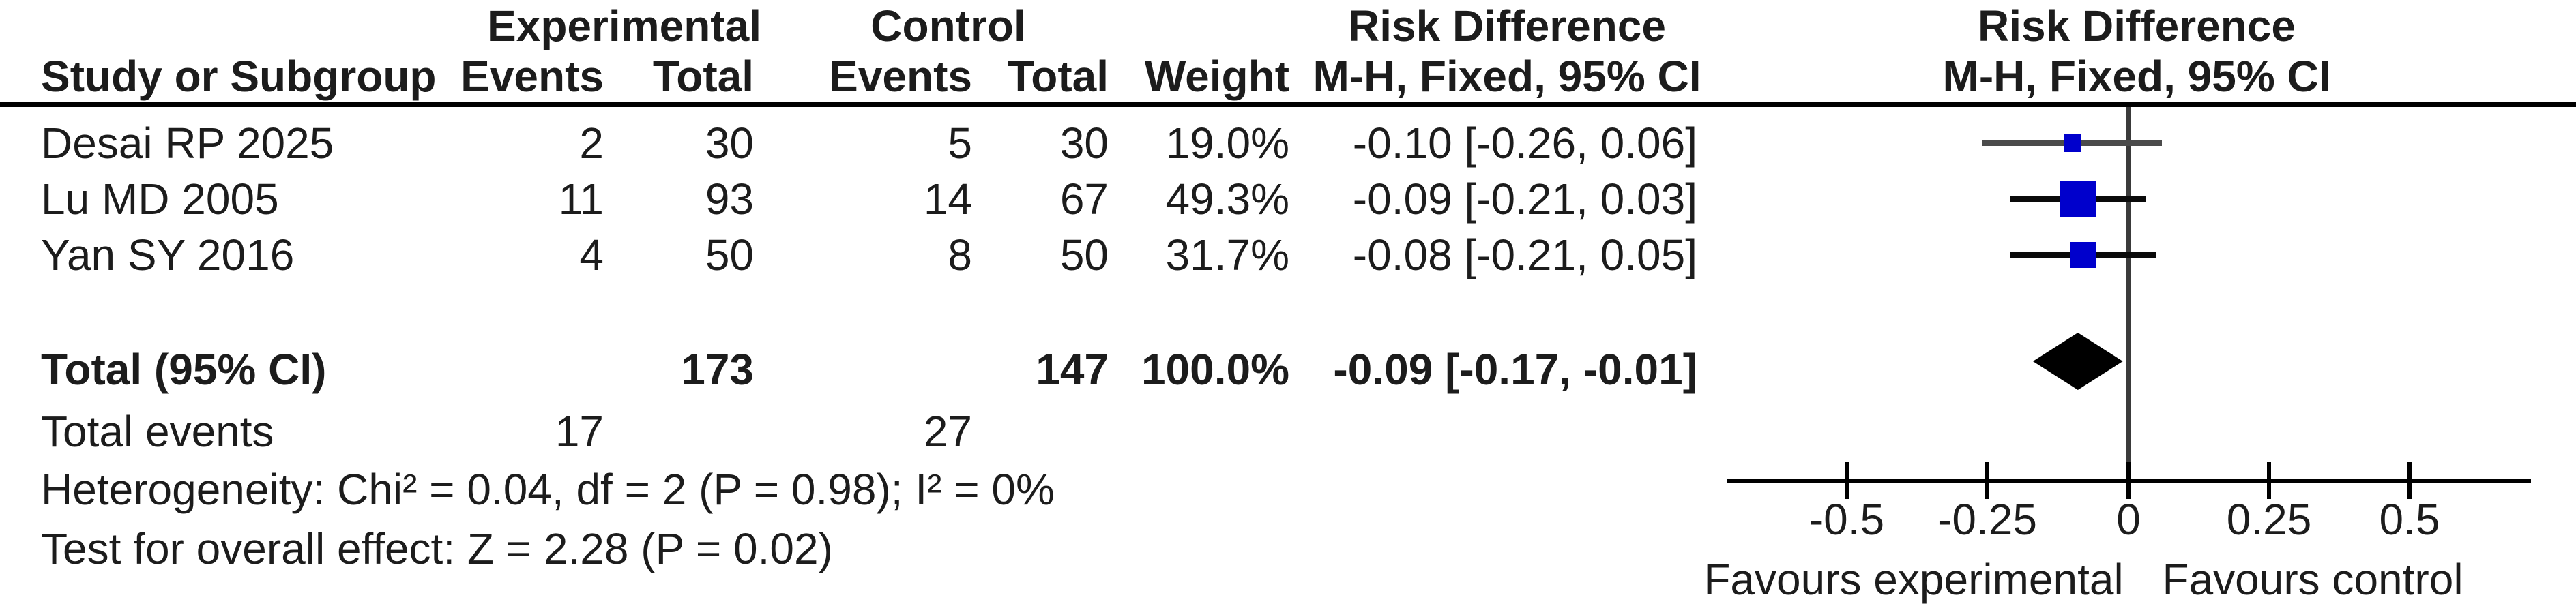 The width and height of the screenshot is (2576, 606). I want to click on weight-cell: 19.0%, so click(1227, 143).